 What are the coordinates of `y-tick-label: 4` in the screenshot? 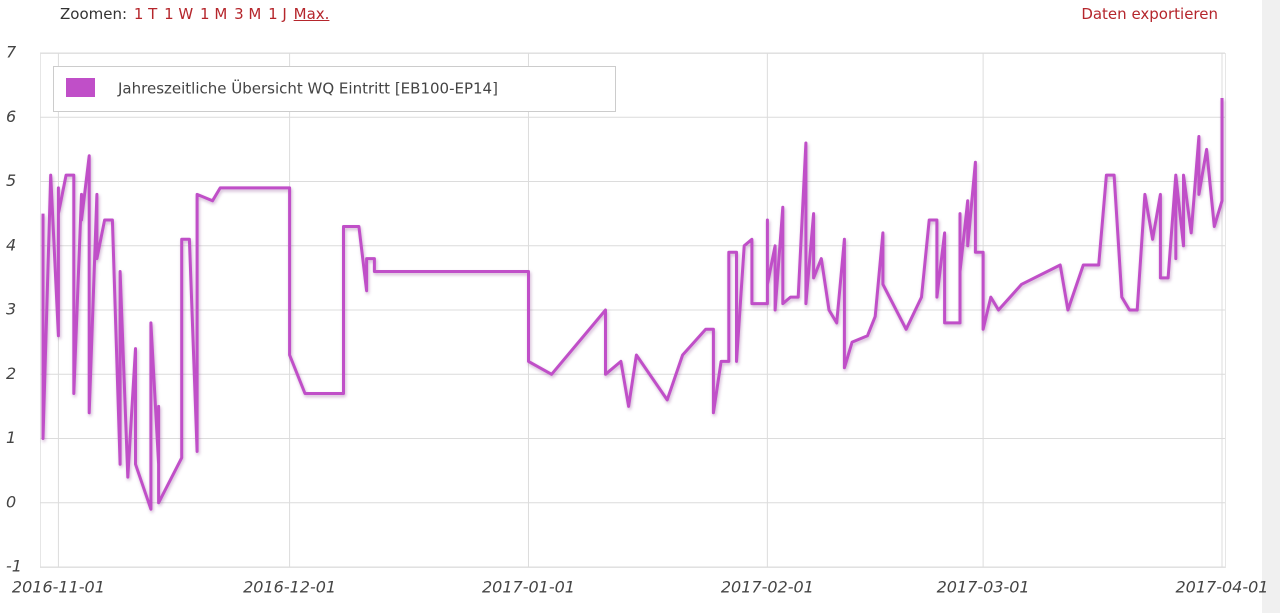 It's located at (11, 244).